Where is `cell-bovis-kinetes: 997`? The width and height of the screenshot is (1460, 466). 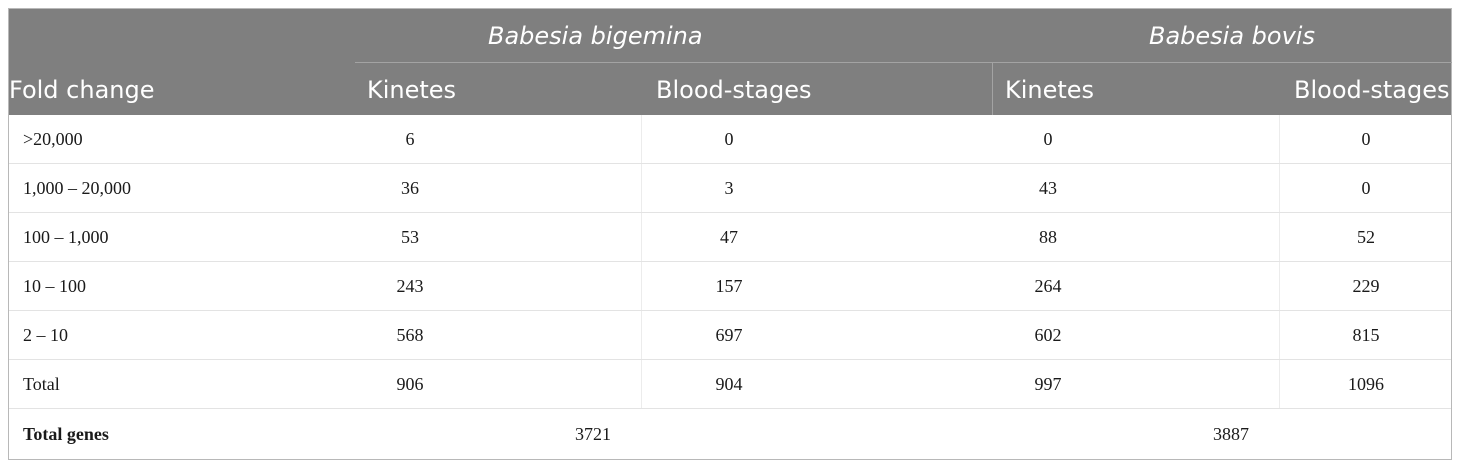 cell-bovis-kinetes: 997 is located at coordinates (1048, 383).